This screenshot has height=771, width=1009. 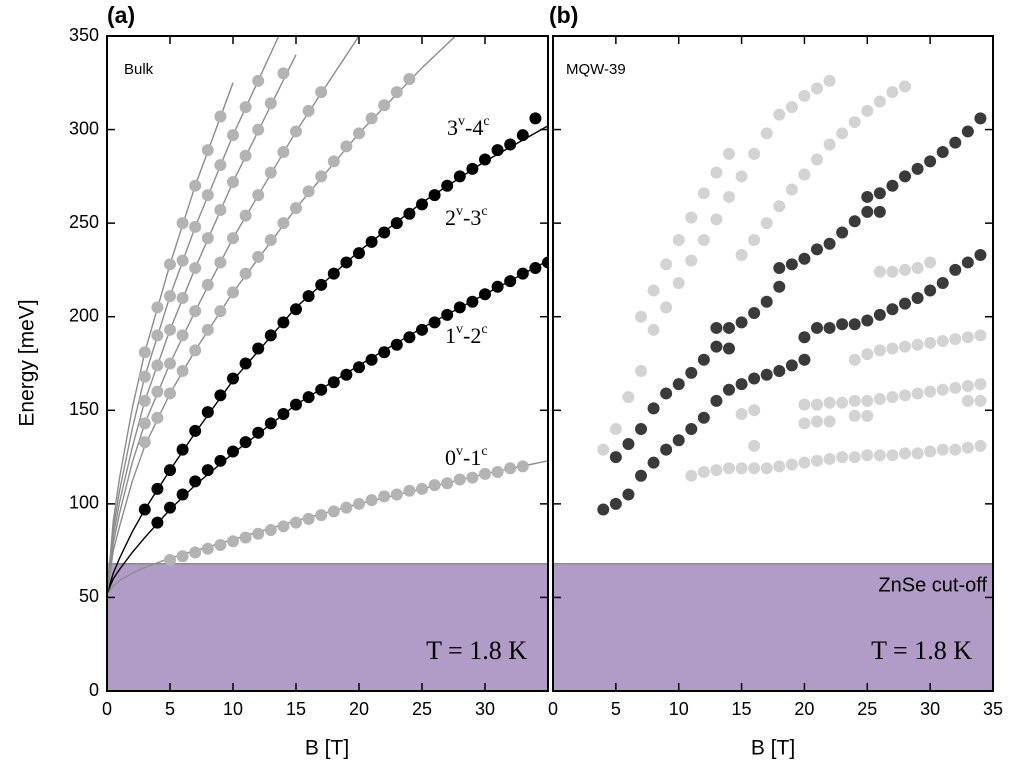 What do you see at coordinates (932, 585) in the screenshot?
I see `cutoff-label: ZnSe cut-off` at bounding box center [932, 585].